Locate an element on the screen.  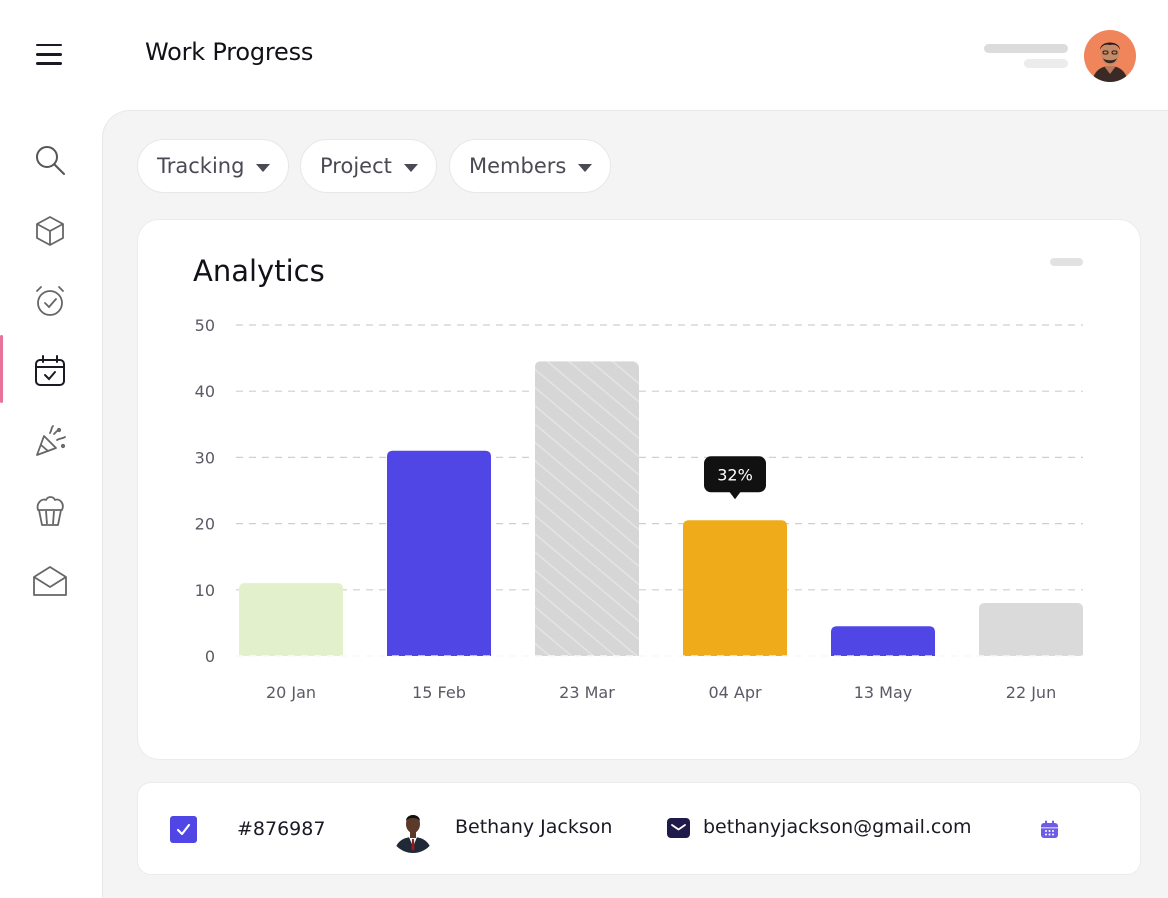
y-tick-label: 20 is located at coordinates (205, 524).